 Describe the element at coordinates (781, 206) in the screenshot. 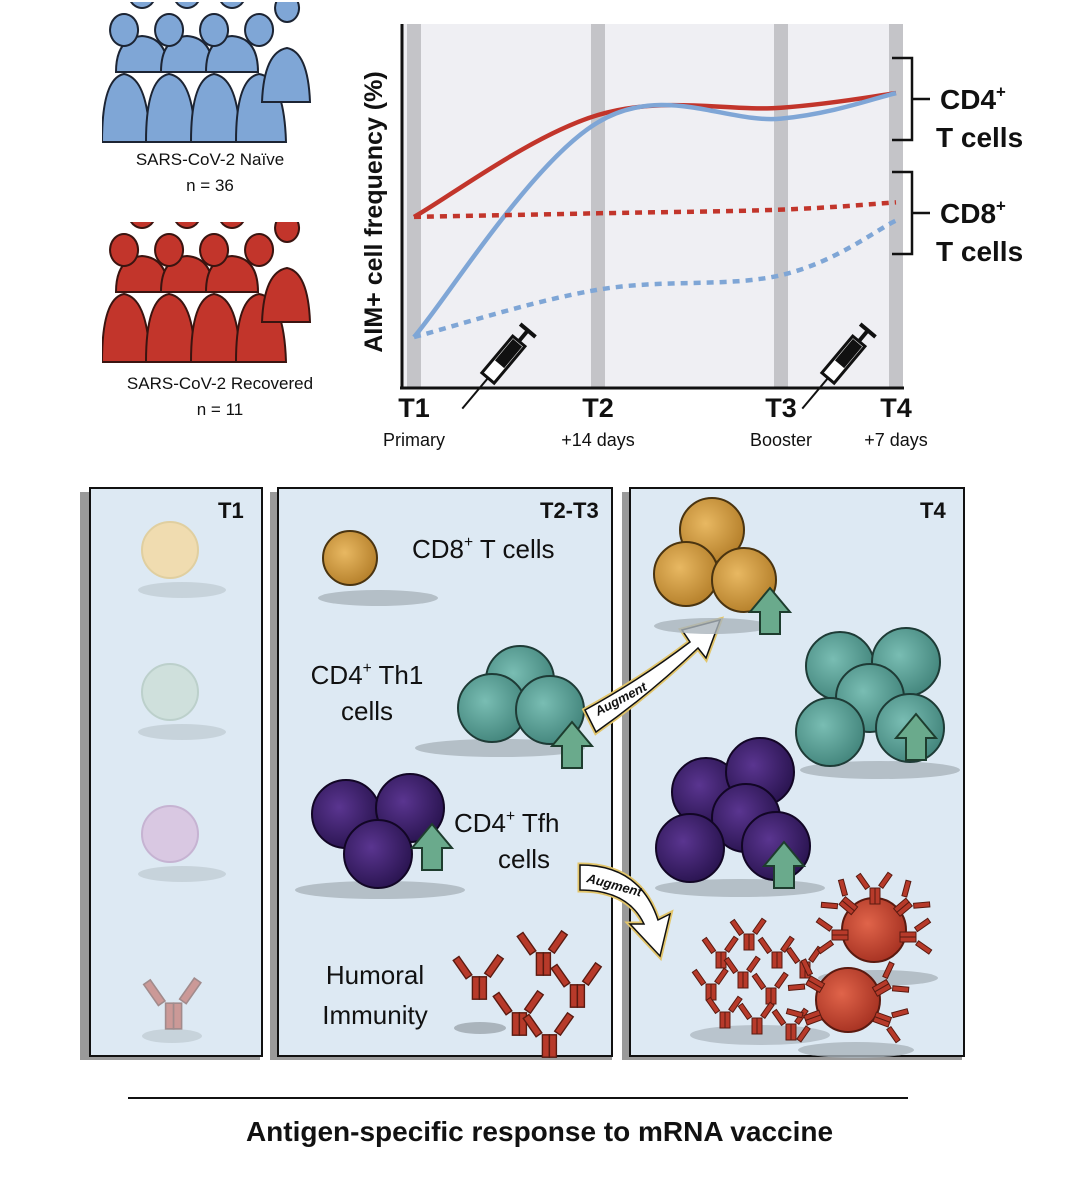

I see `timepoint-band-t3` at that location.